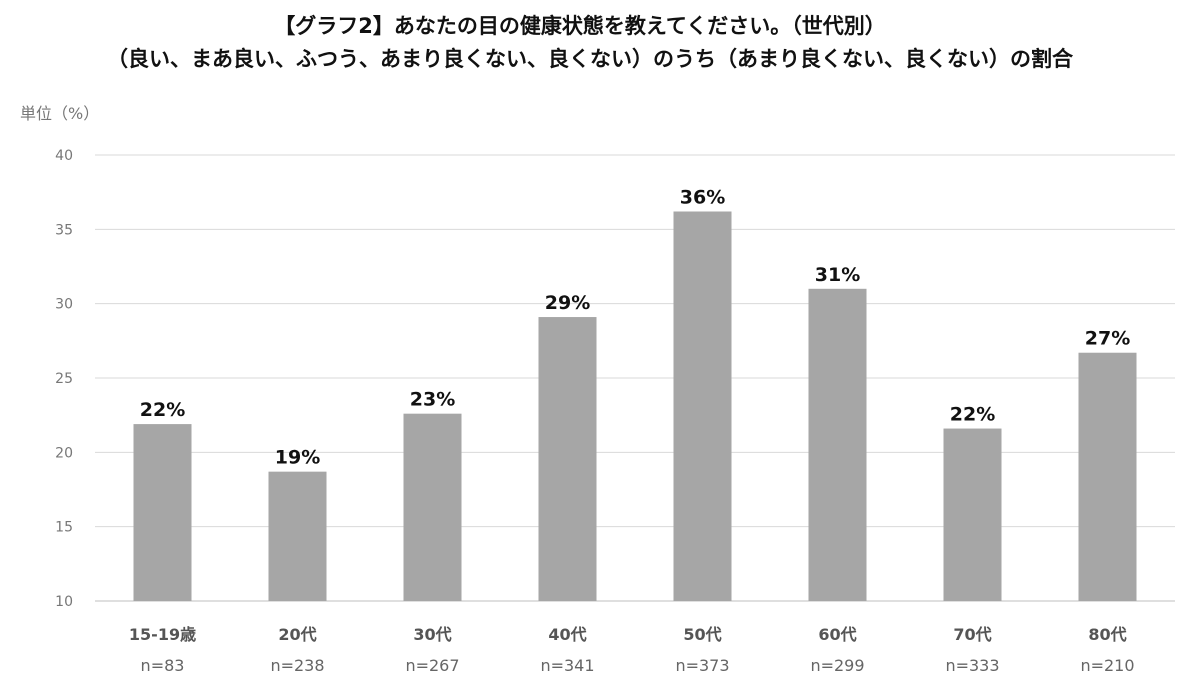 Image resolution: width=1200 pixels, height=681 pixels. I want to click on sample-size-label: n=299, so click(837, 665).